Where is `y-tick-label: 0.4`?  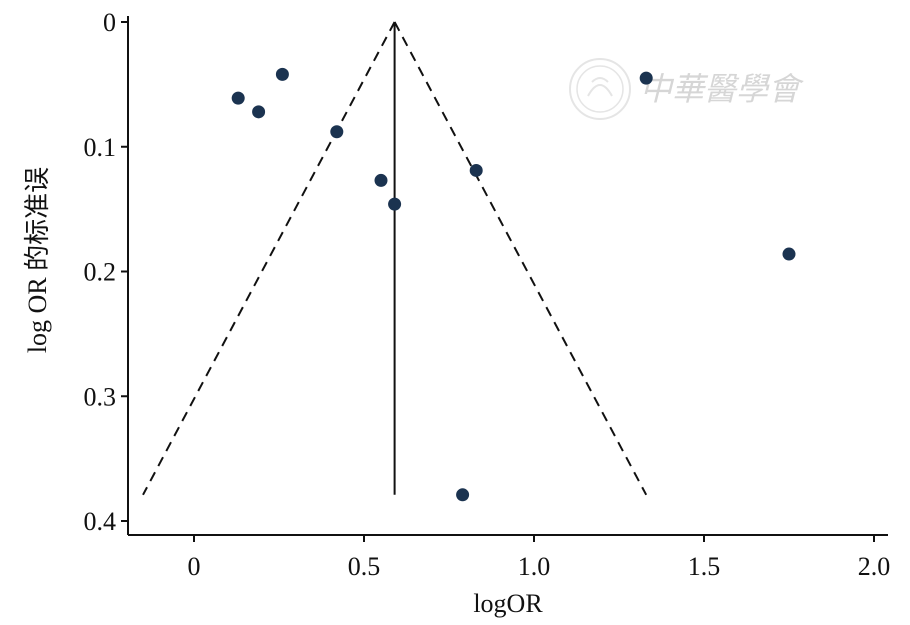
y-tick-label: 0.4 is located at coordinates (100, 521).